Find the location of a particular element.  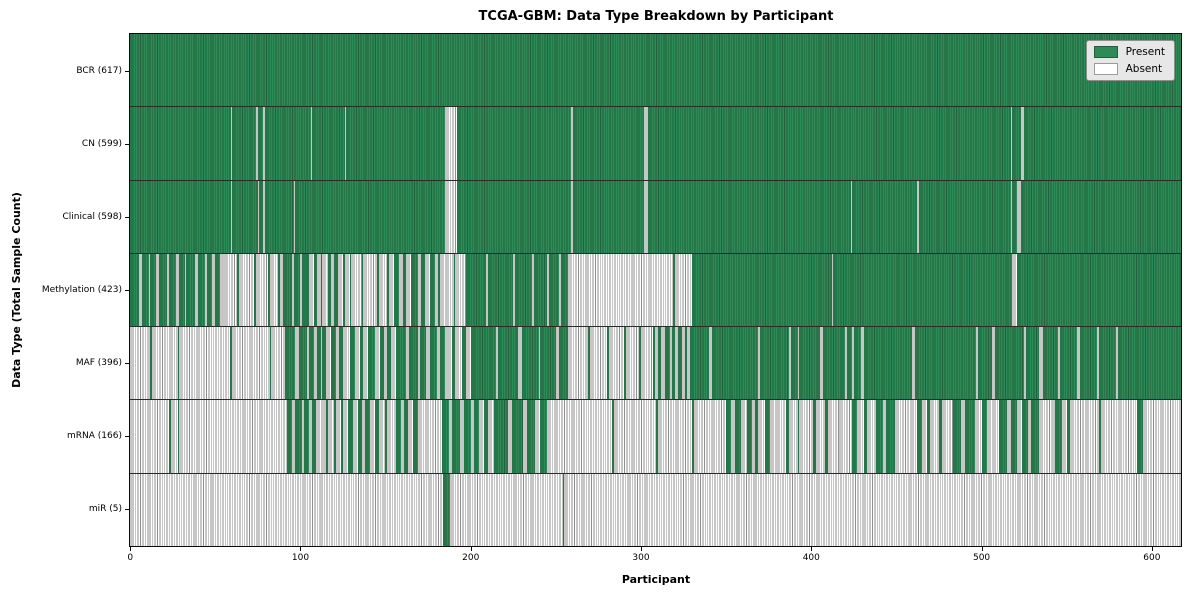

matrix-row-miR is located at coordinates (655, 509).